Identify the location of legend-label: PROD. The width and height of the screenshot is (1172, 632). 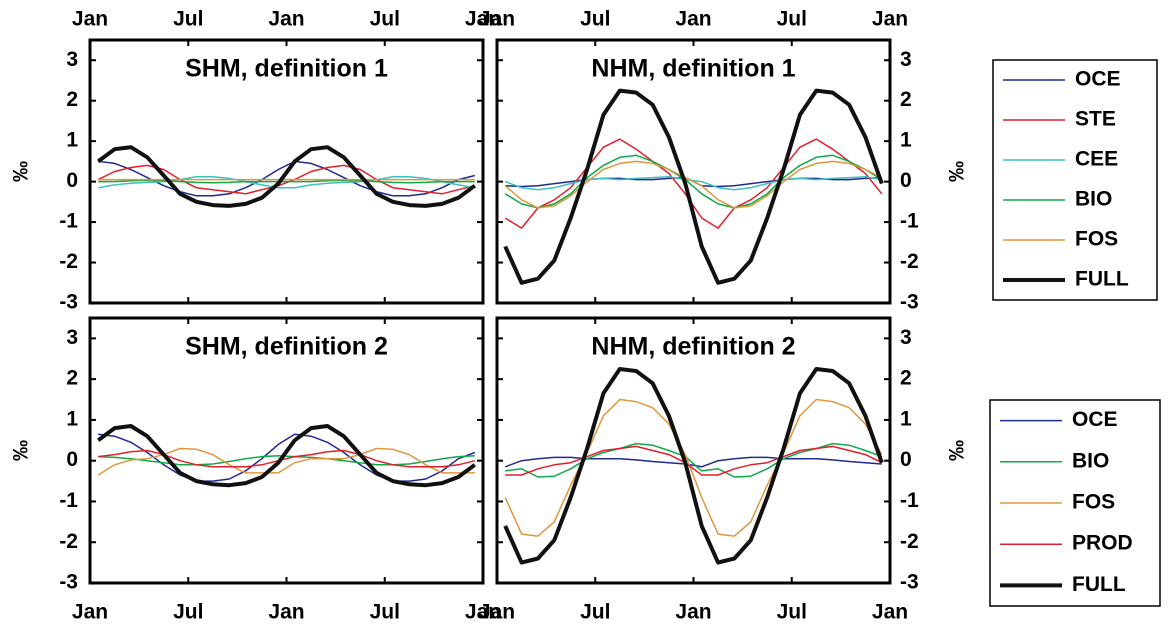
(1102, 543).